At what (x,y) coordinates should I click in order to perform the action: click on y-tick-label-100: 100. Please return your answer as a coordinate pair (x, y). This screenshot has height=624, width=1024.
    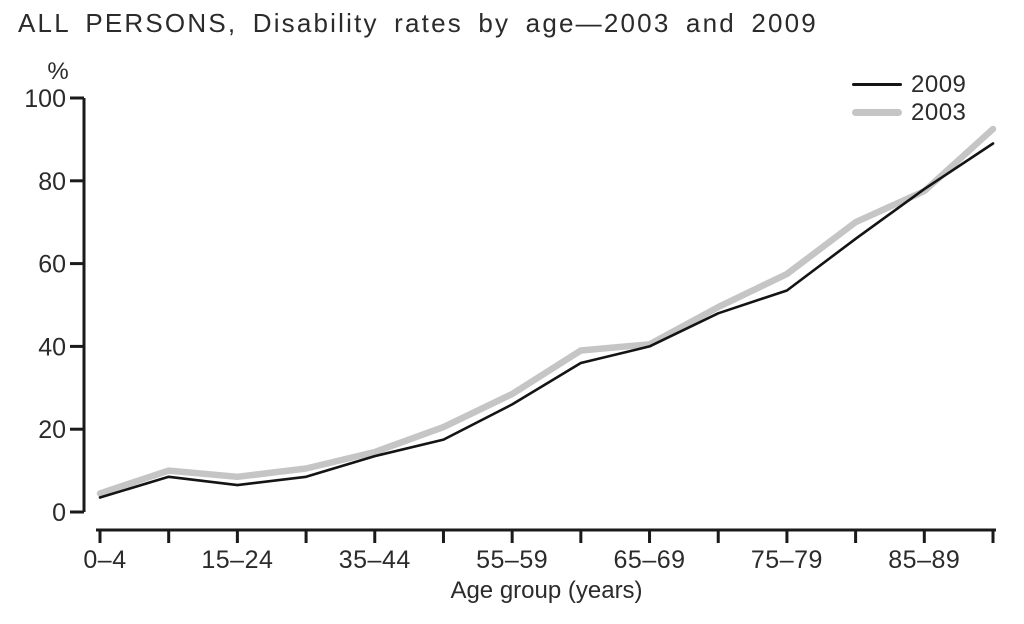
    Looking at the image, I should click on (45, 99).